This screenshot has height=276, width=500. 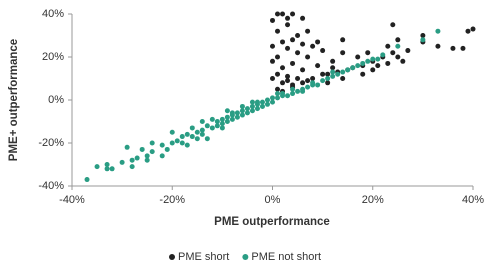 I want to click on legend-marker, so click(x=245, y=257).